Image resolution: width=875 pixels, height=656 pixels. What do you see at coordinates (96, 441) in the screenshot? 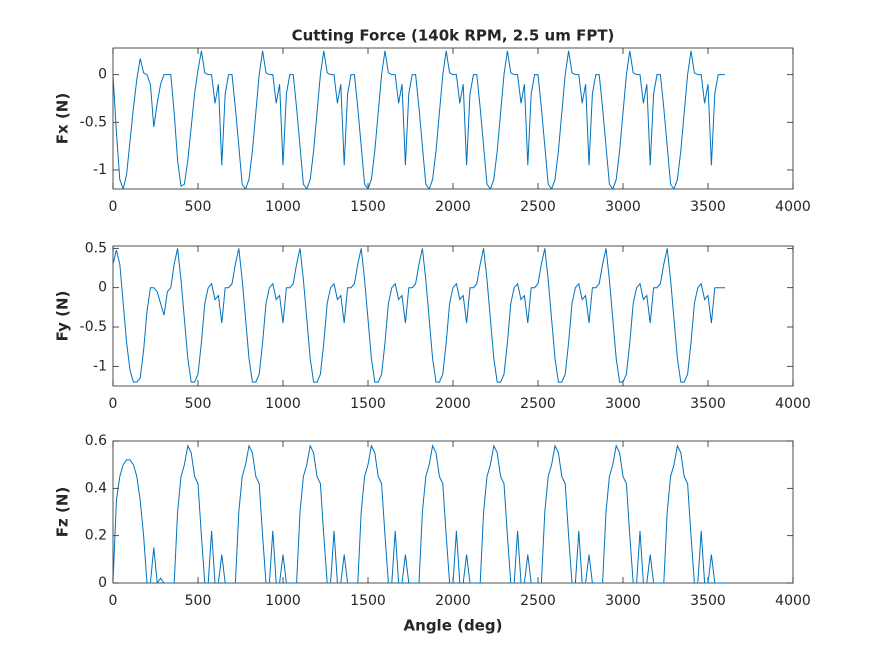
I see `y-tick-label: 0.6` at bounding box center [96, 441].